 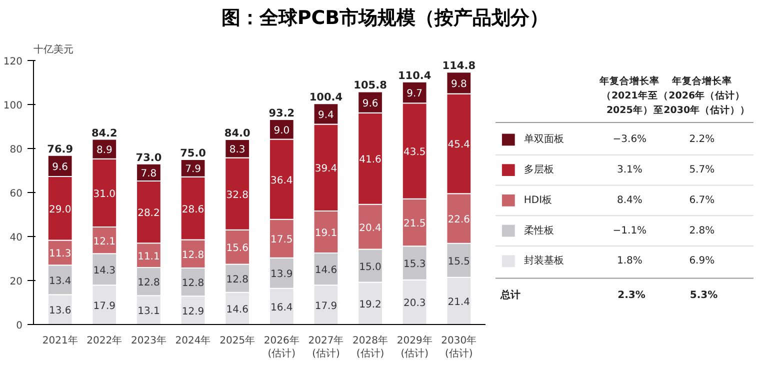 What do you see at coordinates (414, 224) in the screenshot?
I see `data-label: 21.5` at bounding box center [414, 224].